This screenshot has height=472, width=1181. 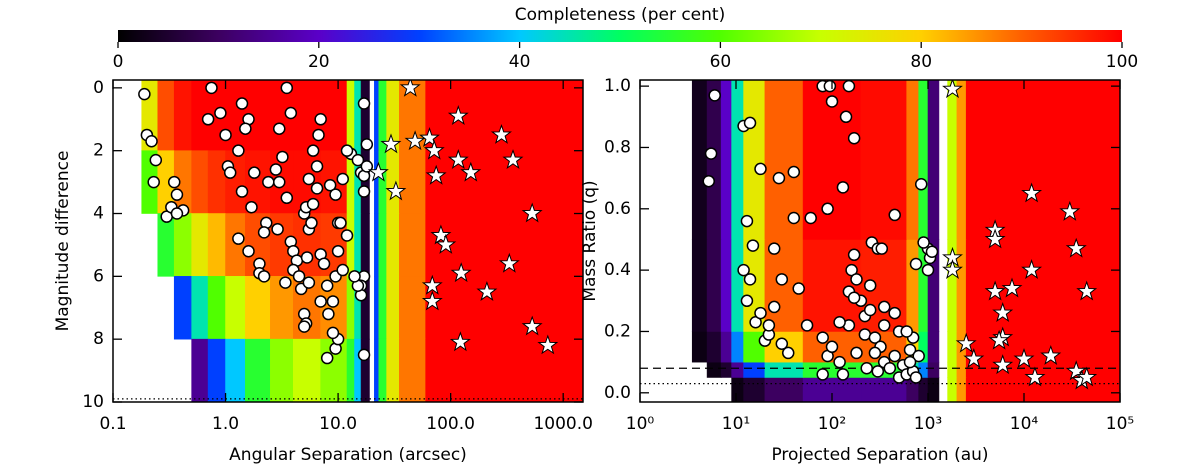 I want to click on y-tick-label: 6, so click(x=98, y=276).